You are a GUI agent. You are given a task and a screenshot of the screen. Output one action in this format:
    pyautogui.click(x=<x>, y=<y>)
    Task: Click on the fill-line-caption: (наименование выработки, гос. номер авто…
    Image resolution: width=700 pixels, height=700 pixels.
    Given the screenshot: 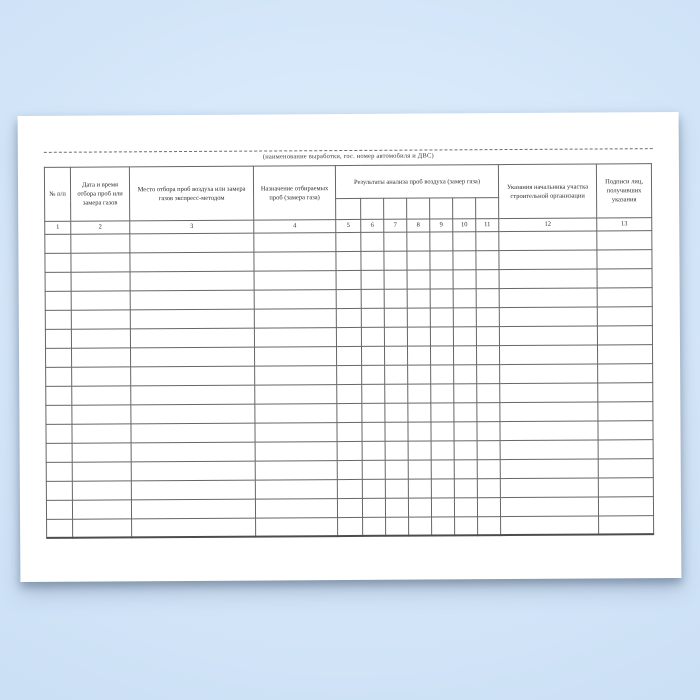 What is the action you would take?
    pyautogui.click(x=348, y=156)
    